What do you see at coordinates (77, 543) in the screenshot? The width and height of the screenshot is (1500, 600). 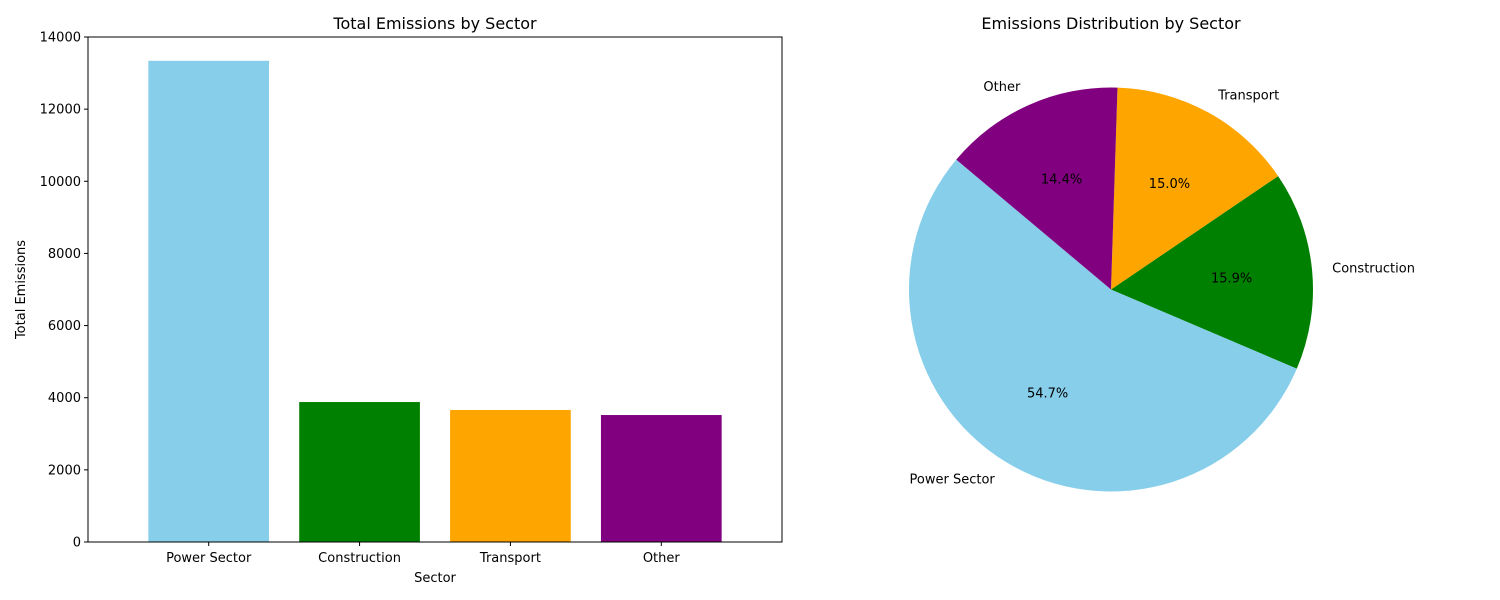 I see `y-tick-label: 0` at bounding box center [77, 543].